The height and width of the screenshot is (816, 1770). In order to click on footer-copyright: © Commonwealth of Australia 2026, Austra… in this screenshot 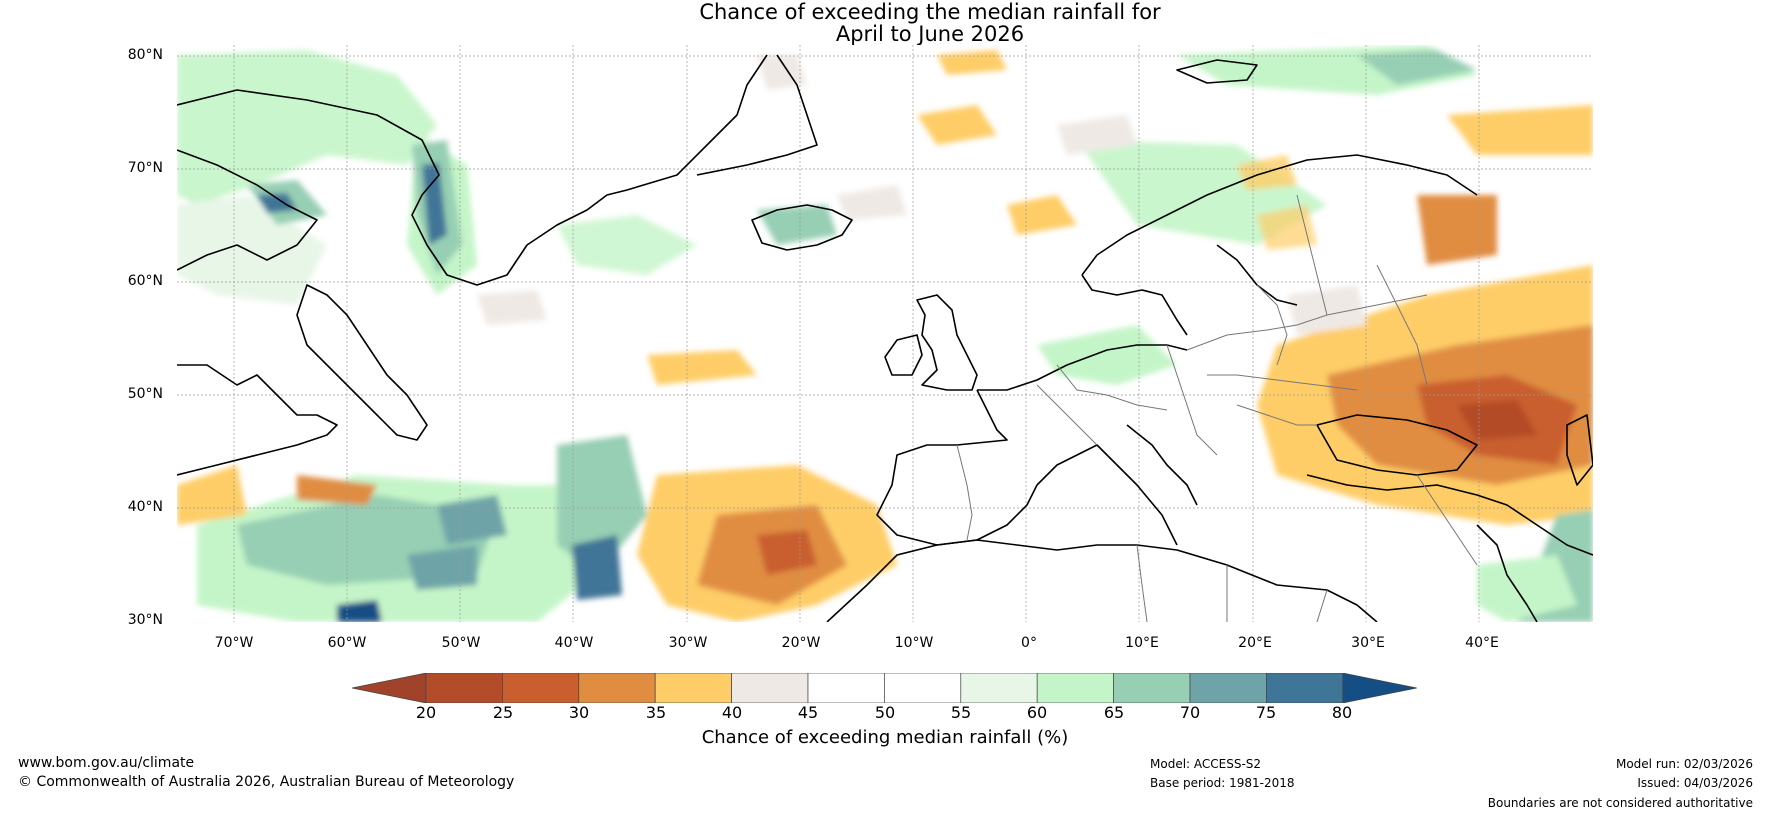, I will do `click(266, 782)`.